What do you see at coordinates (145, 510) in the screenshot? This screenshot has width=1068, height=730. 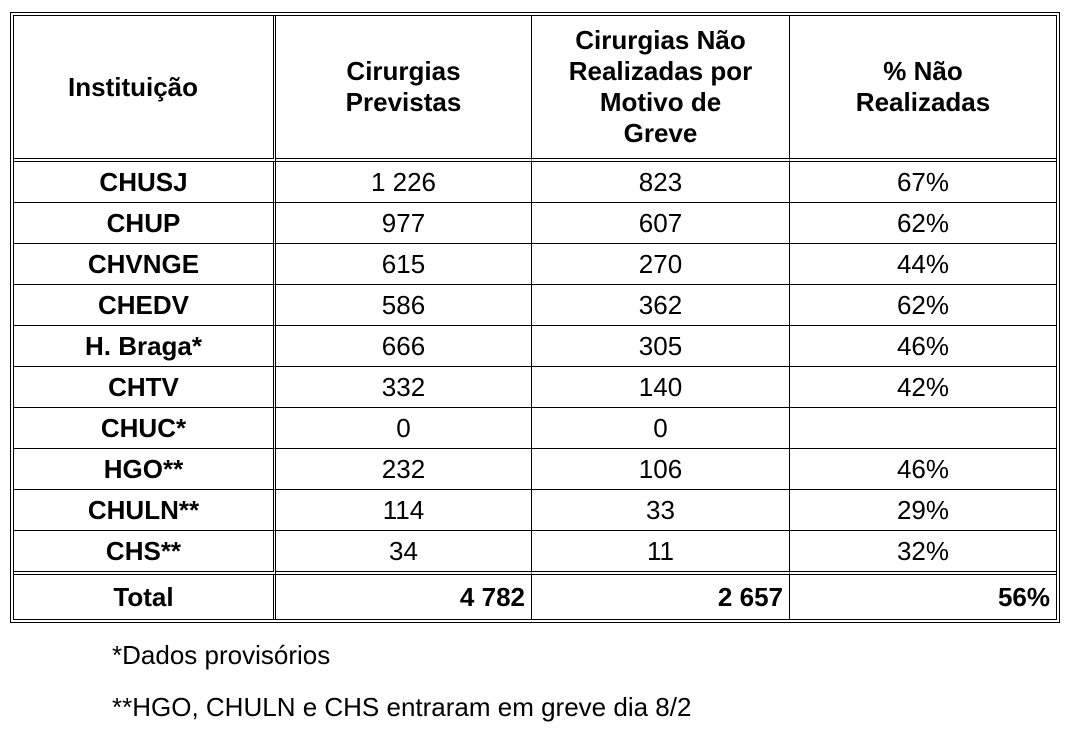 I see `table-cell: CHULN**` at bounding box center [145, 510].